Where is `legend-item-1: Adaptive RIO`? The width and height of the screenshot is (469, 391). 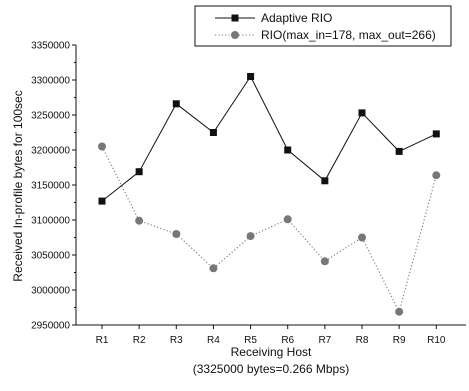
legend-item-1: Adaptive RIO is located at coordinates (273, 18).